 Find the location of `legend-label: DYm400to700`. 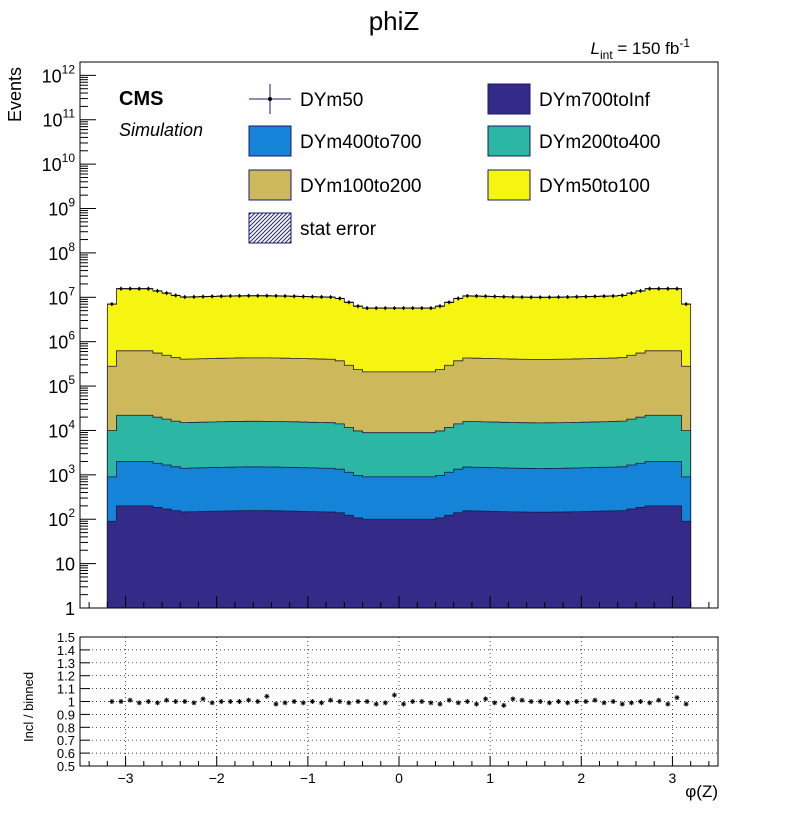

legend-label: DYm400to700 is located at coordinates (360, 142).